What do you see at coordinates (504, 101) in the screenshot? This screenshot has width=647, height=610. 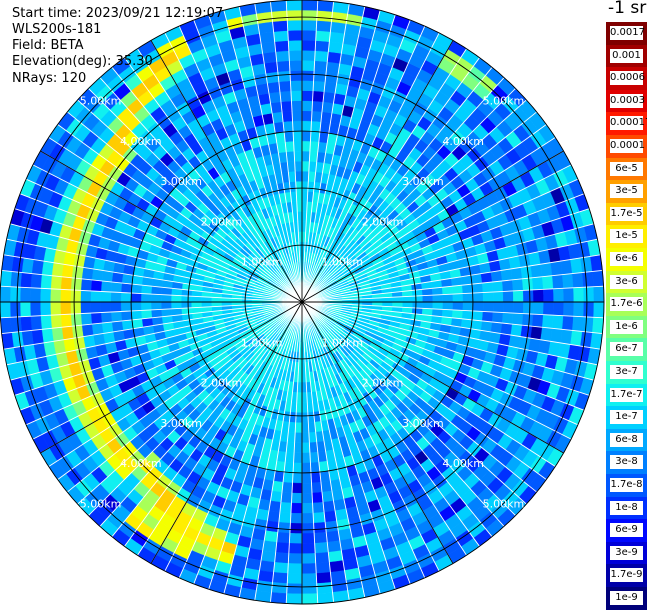 I see `range-ring-label: 5.00km` at bounding box center [504, 101].